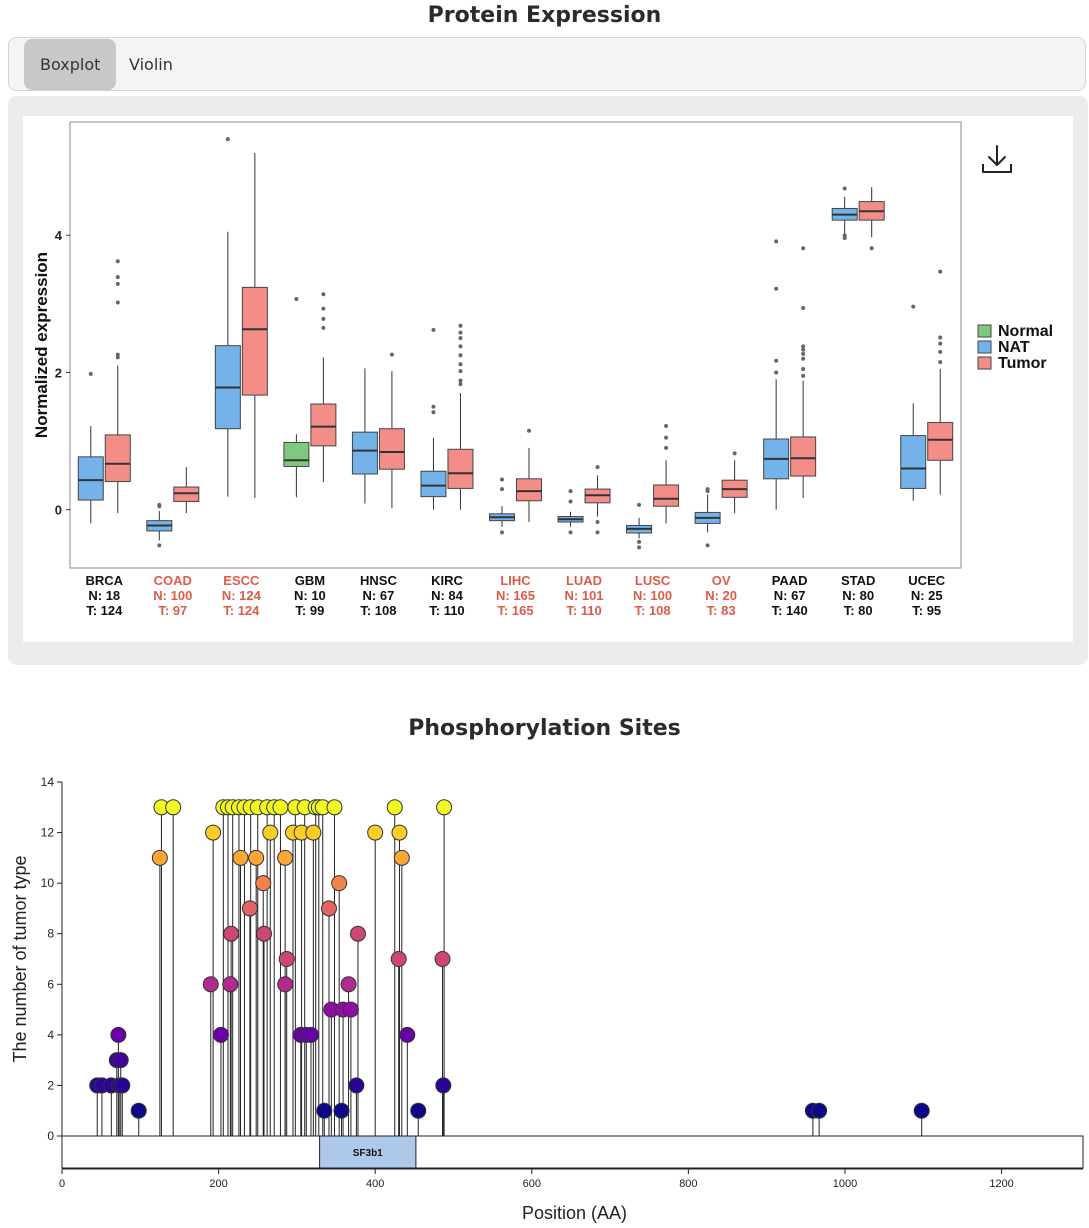 The height and width of the screenshot is (1228, 1089). What do you see at coordinates (48, 782) in the screenshot?
I see `y-tick-label: 14` at bounding box center [48, 782].